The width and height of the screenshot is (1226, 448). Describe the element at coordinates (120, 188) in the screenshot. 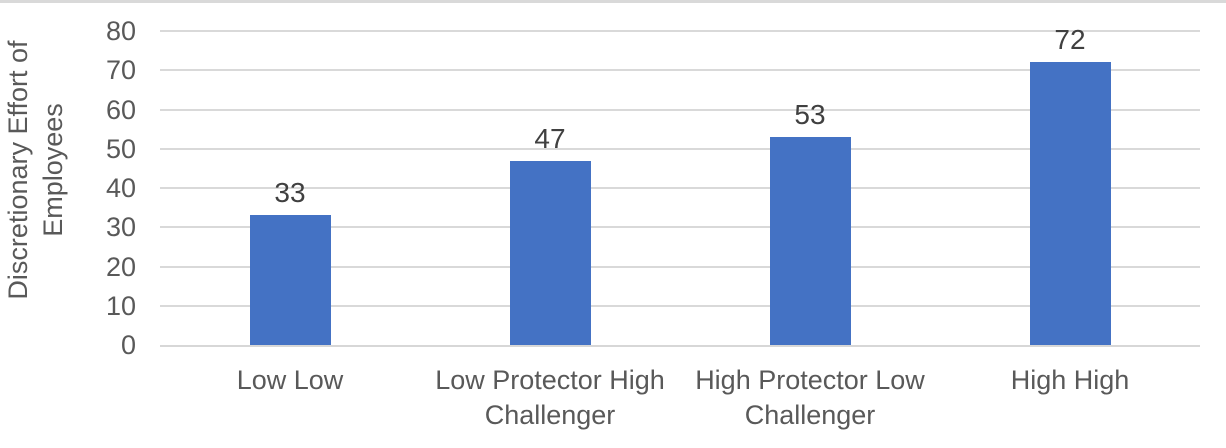

I see `y-tick-label: 40` at that location.